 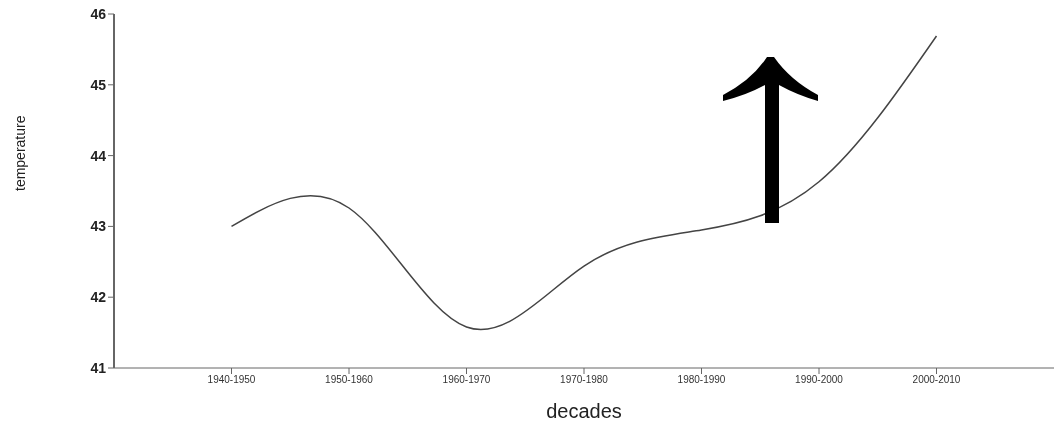 I want to click on y-tick-label: 42, so click(x=98, y=297).